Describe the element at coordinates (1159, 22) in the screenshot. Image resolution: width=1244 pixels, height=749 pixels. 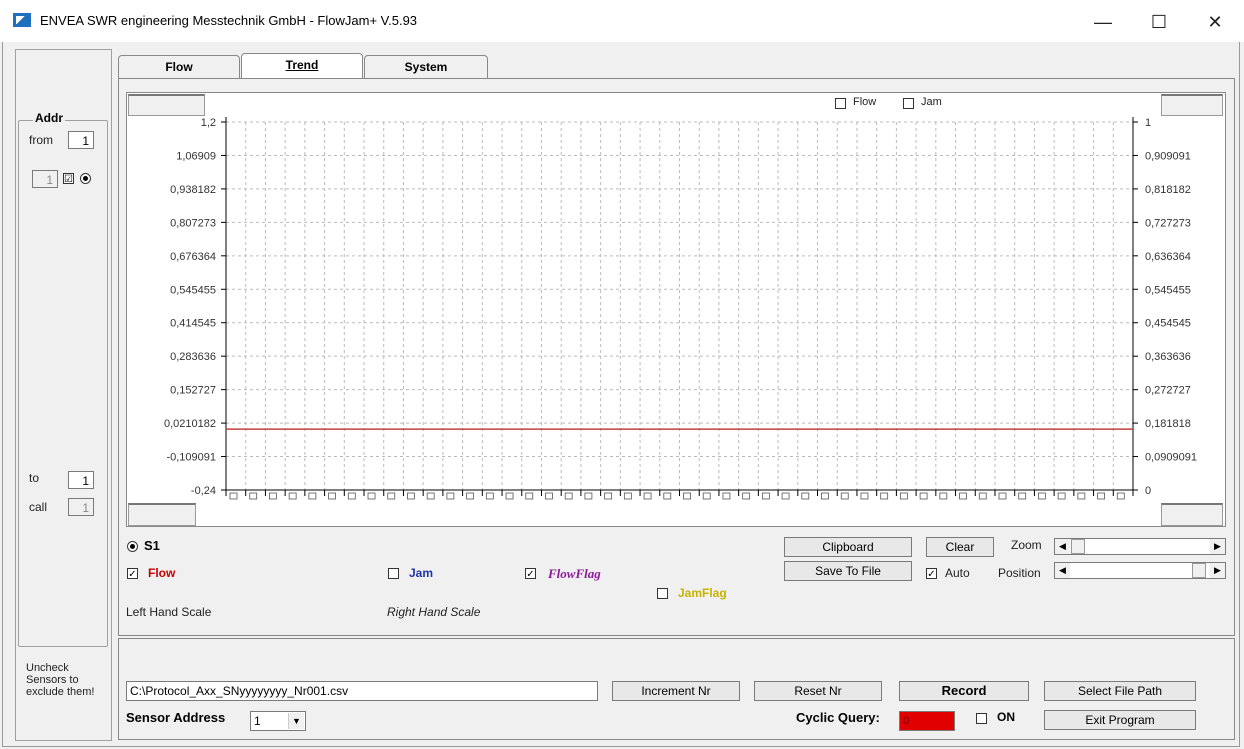
I see `maximize-button: ☐` at that location.